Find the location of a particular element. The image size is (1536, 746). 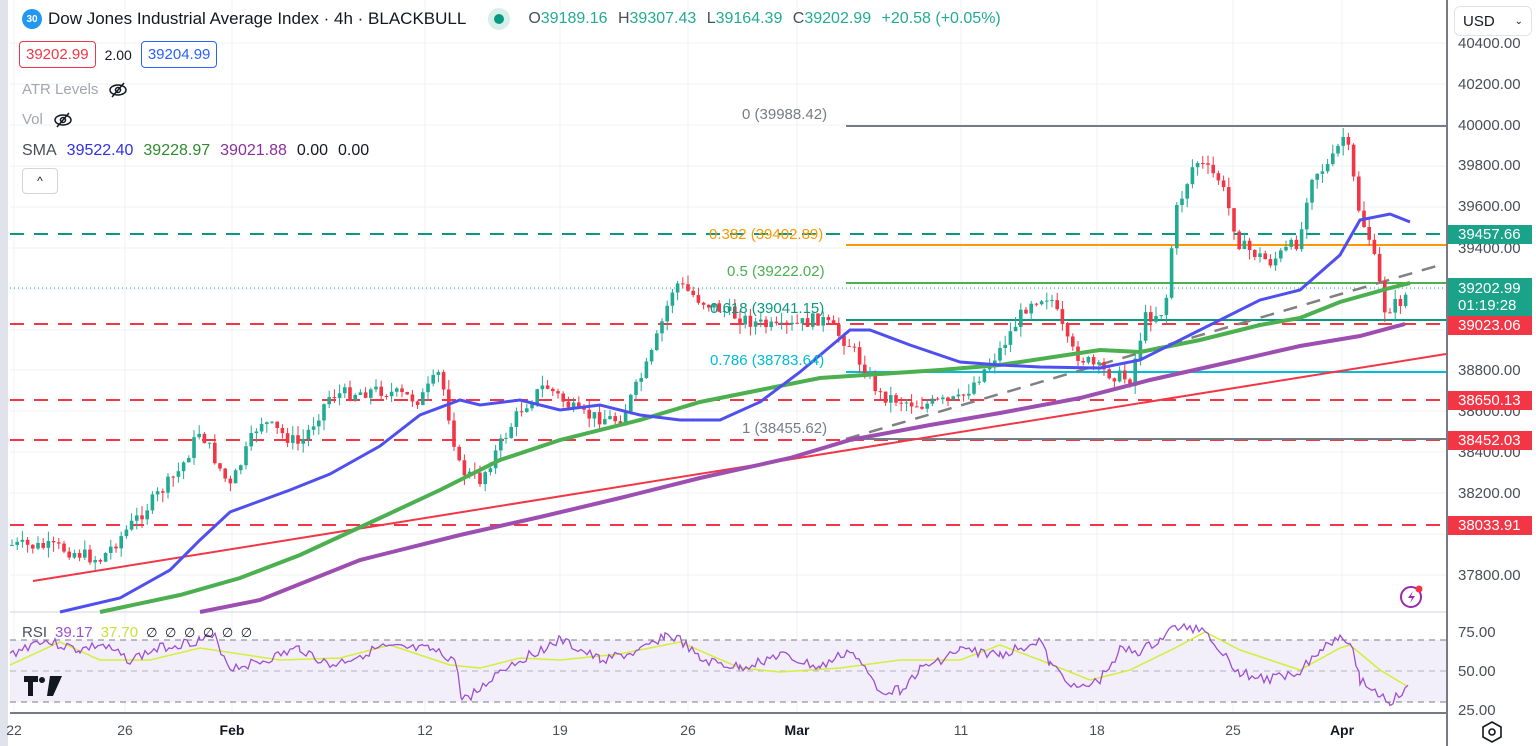

time-axis-label: 12 is located at coordinates (425, 730).